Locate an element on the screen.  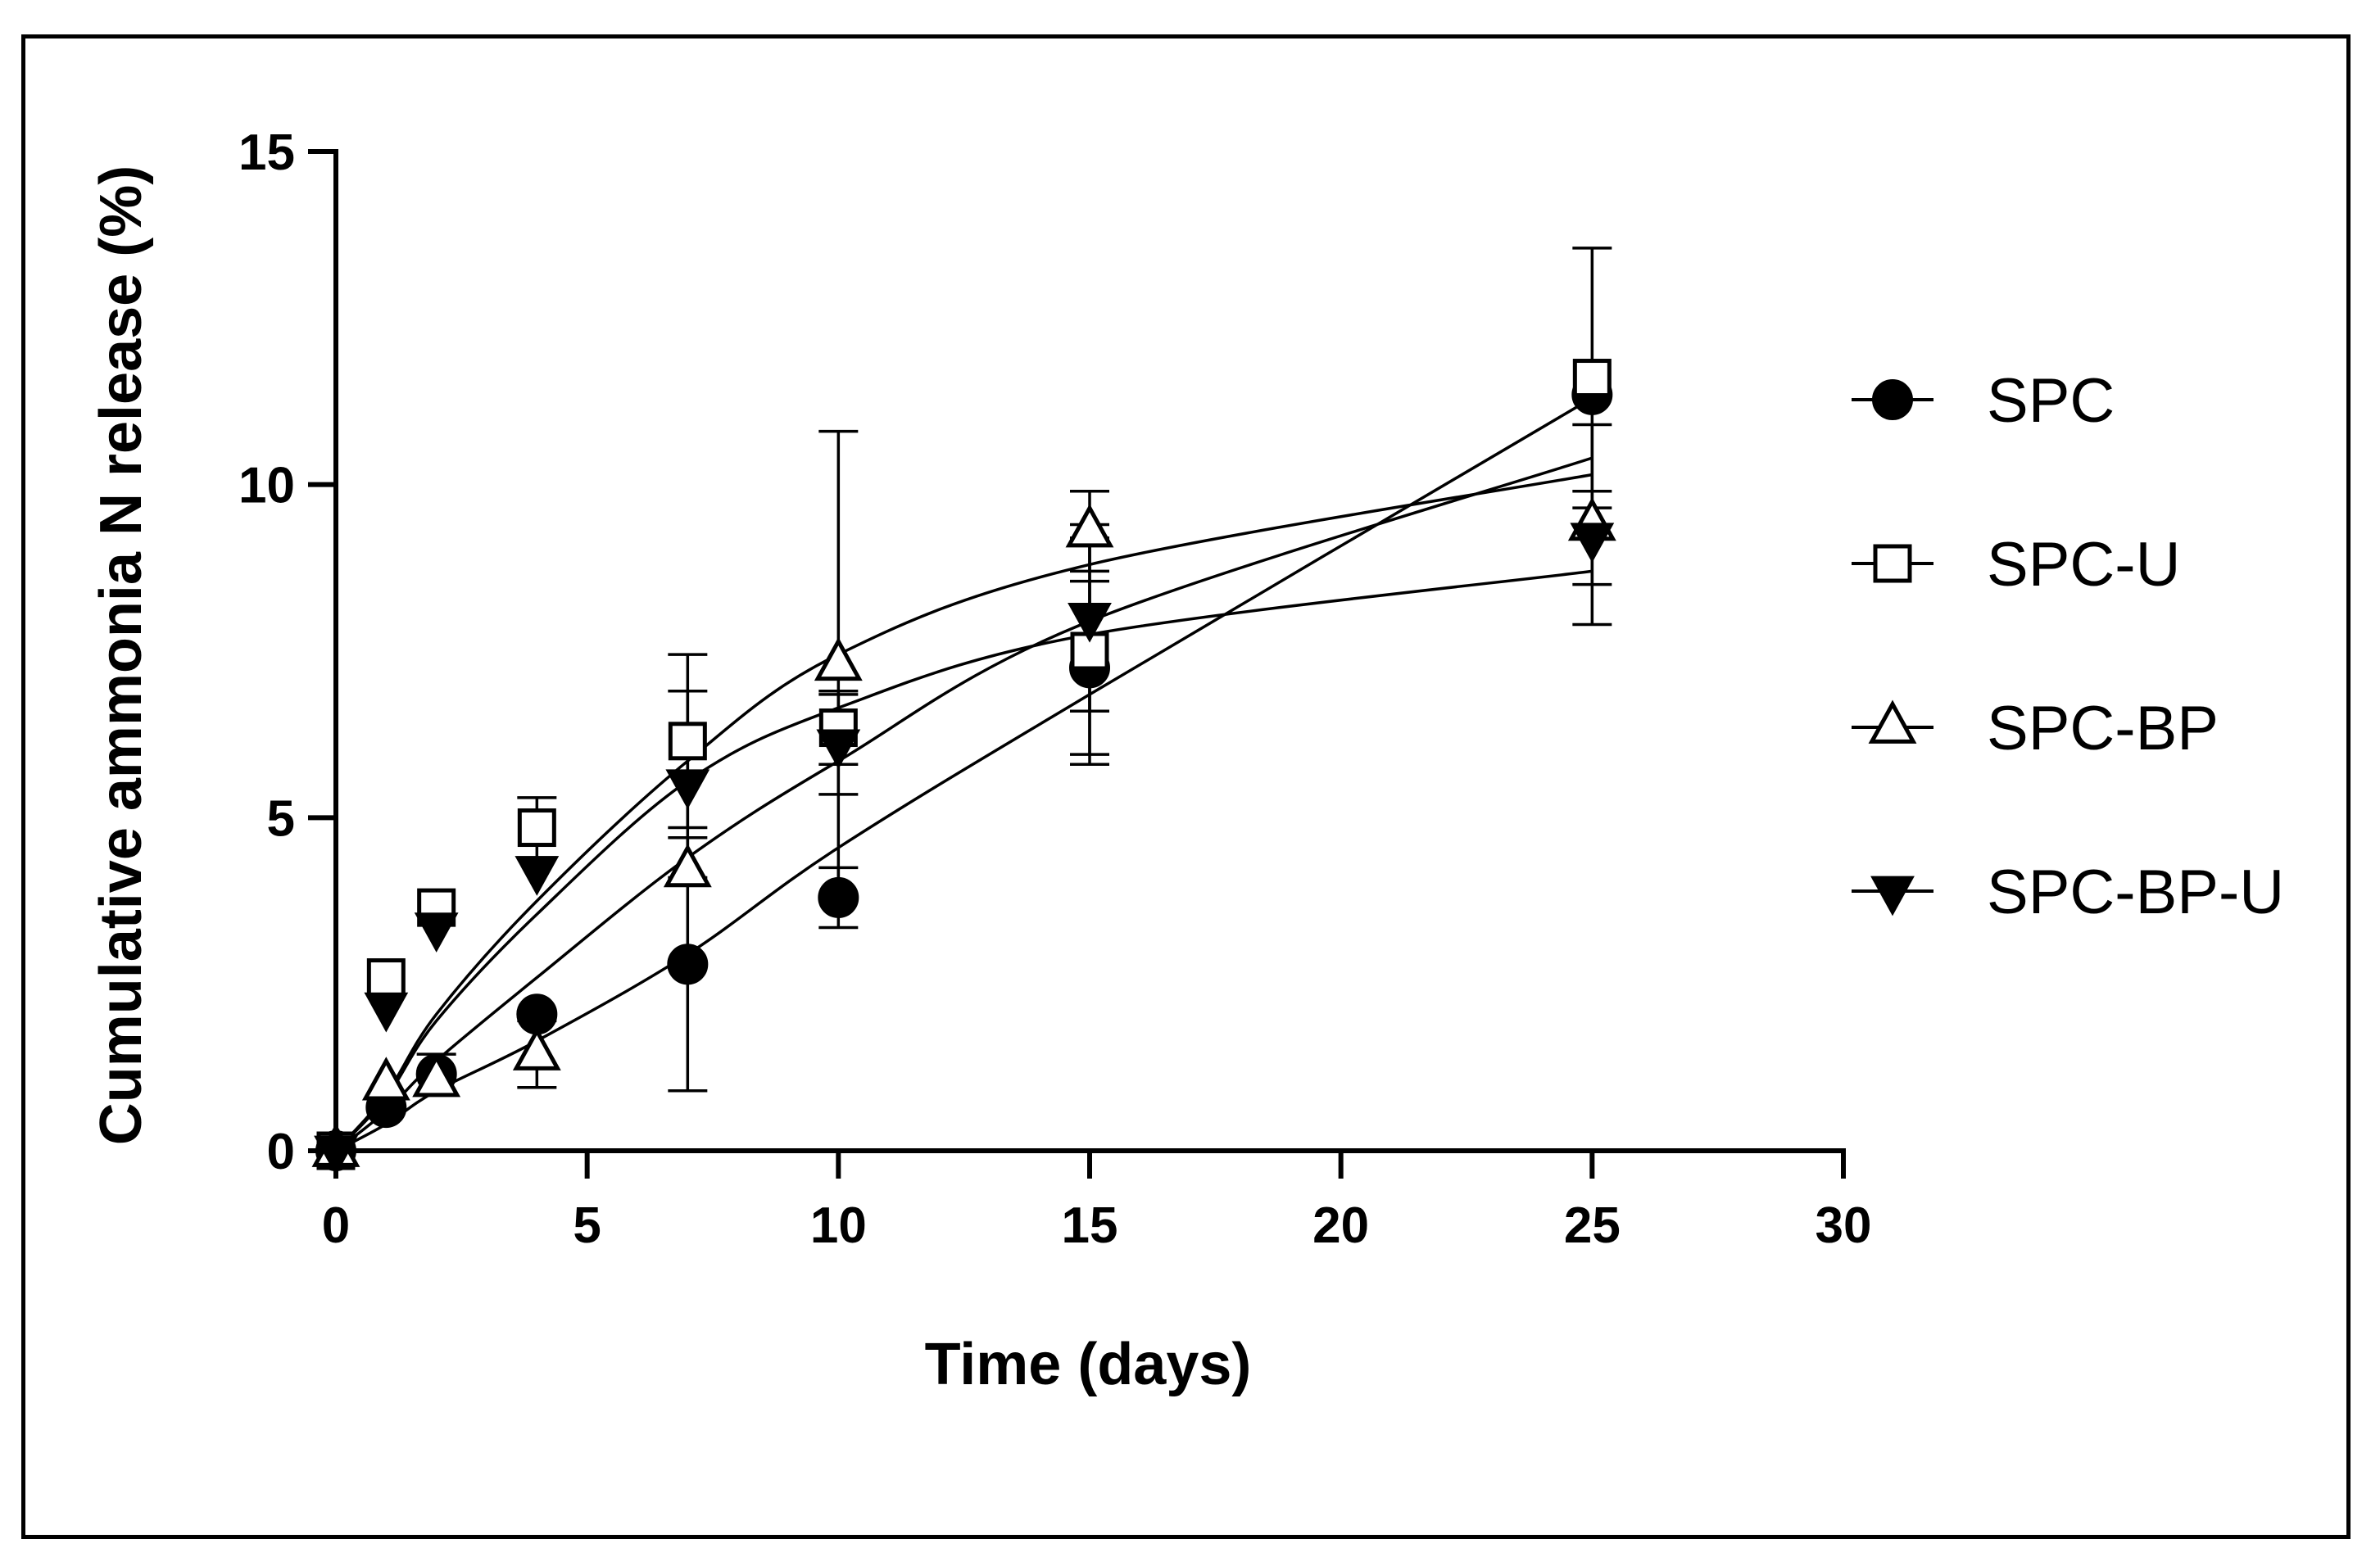
legend-item-spc-bp-u: SPC-BP-U is located at coordinates (2068, 892).